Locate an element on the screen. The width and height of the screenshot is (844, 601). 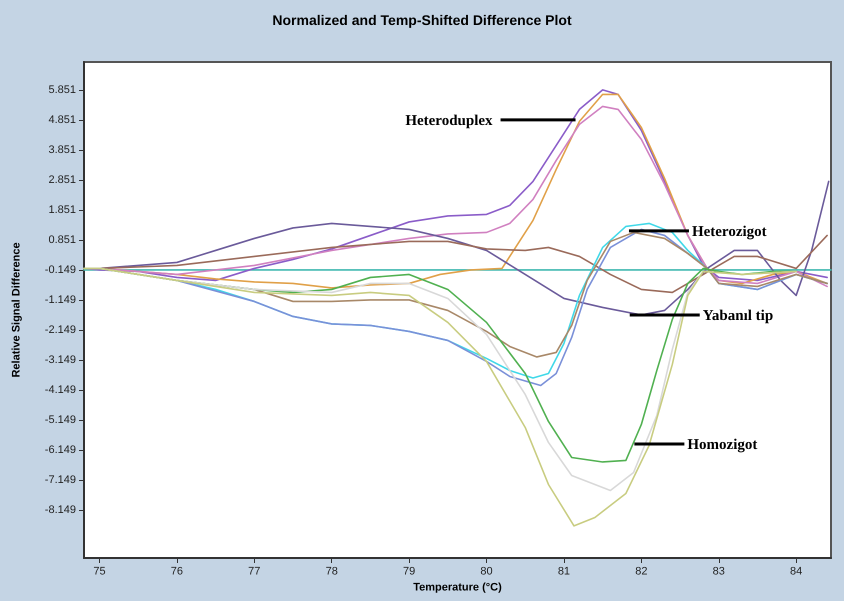
y-tick-label: -6.149 is located at coordinates (60, 450).